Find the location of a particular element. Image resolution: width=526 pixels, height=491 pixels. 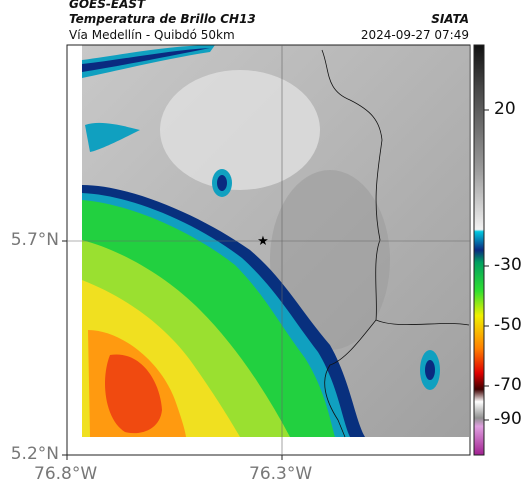

agency: SIATA is located at coordinates (450, 19).